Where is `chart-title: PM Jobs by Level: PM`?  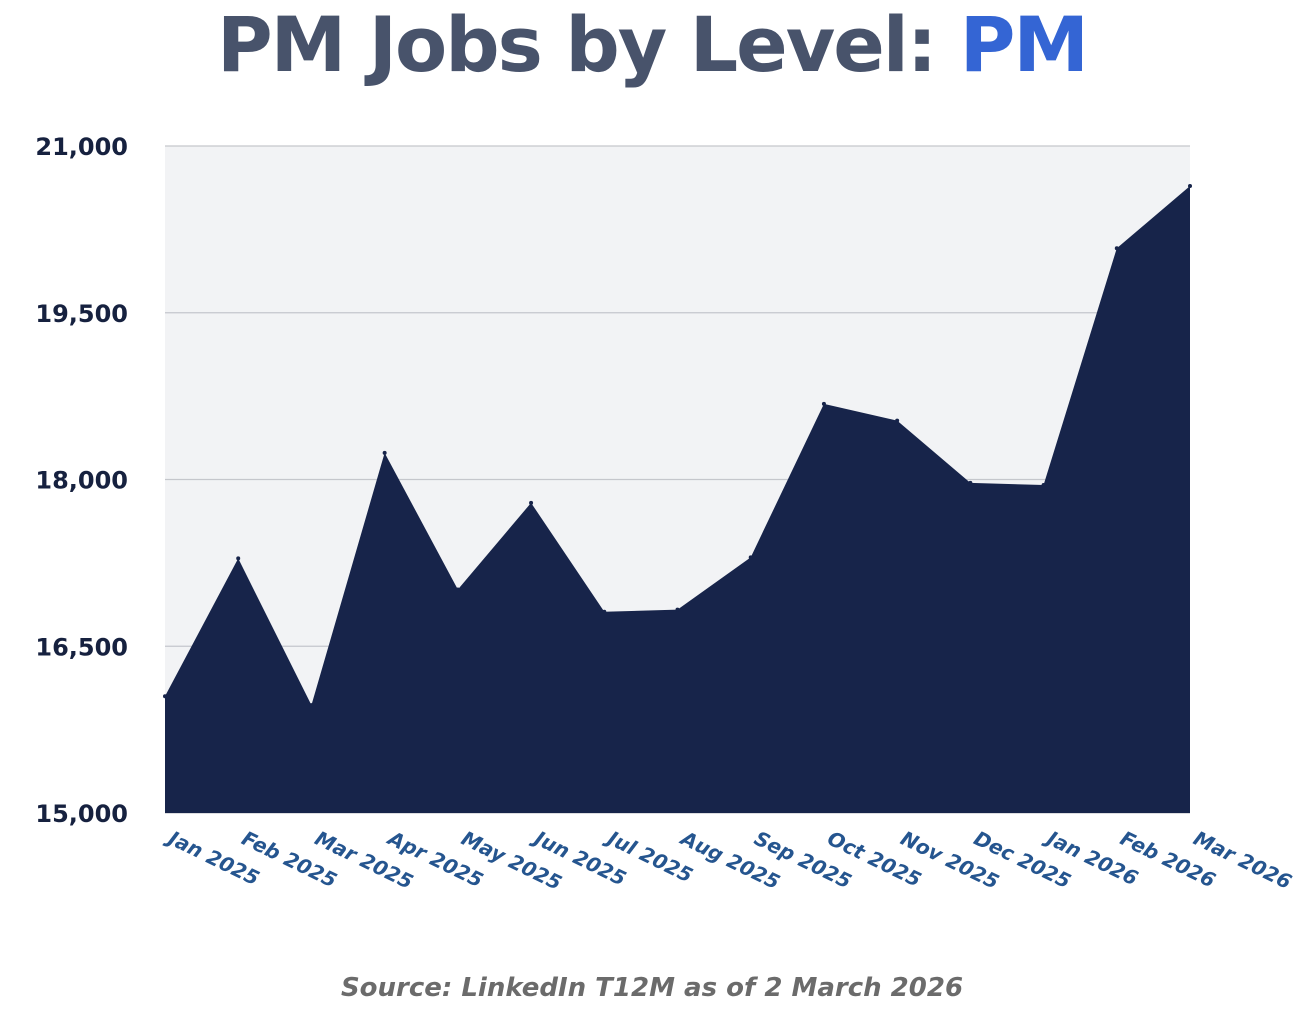
chart-title: PM Jobs by Level: PM is located at coordinates (652, 45).